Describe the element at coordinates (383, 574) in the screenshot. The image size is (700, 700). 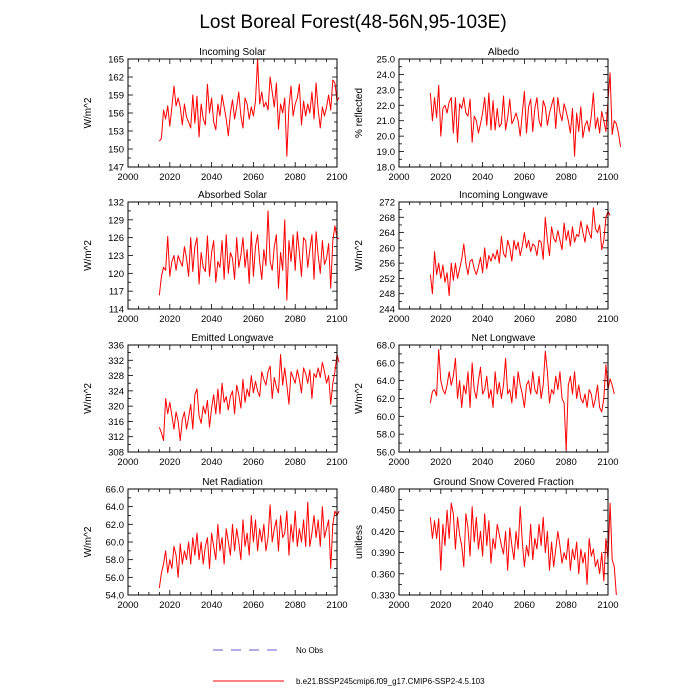
I see `y-tick-label: 0.360` at that location.